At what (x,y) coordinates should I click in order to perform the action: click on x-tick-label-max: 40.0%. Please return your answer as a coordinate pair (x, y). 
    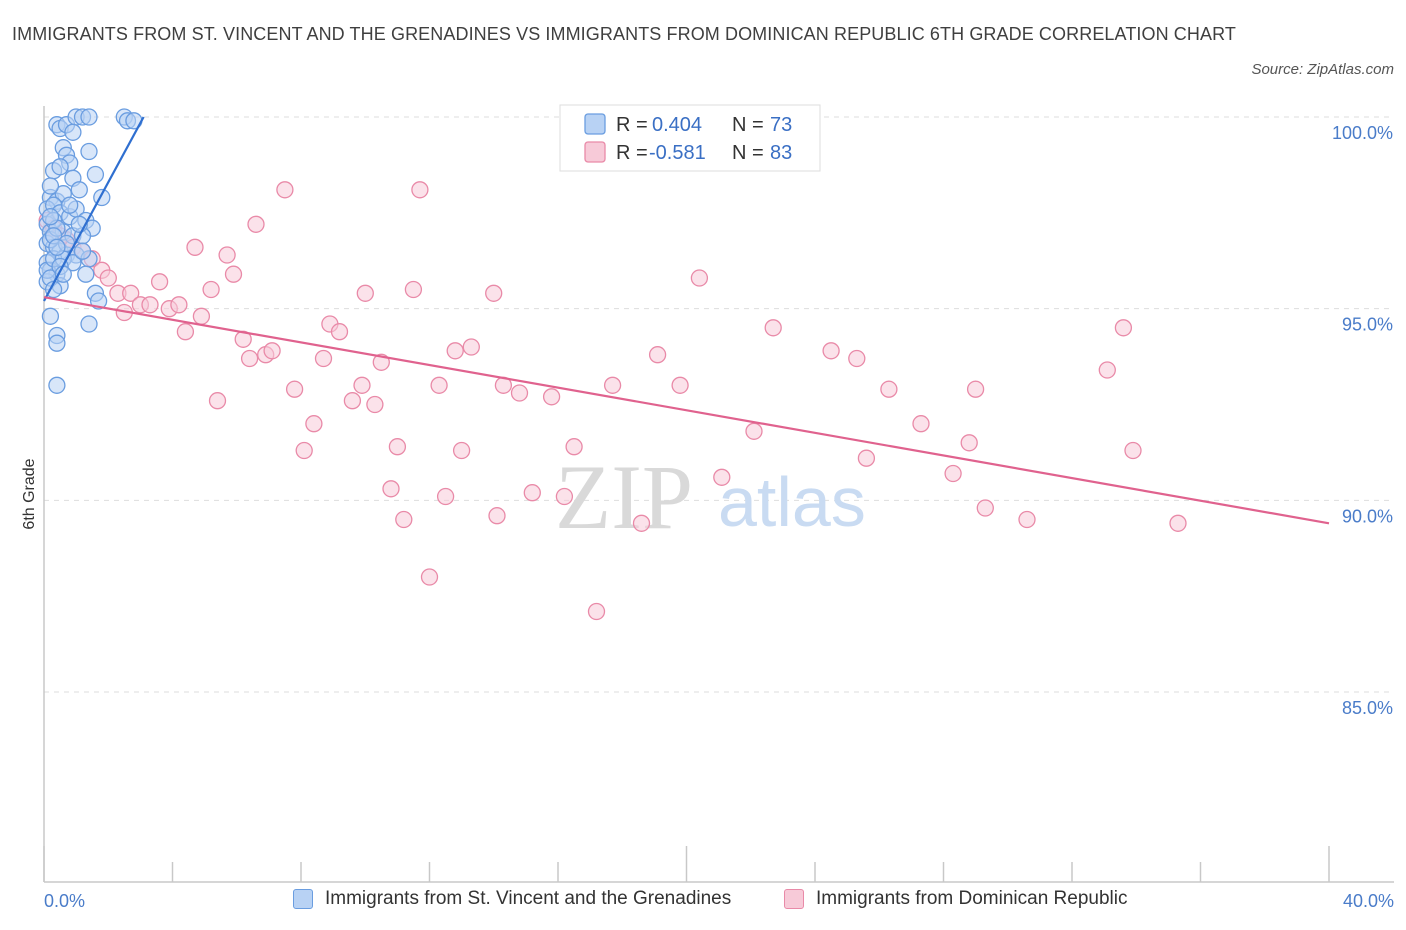
    Looking at the image, I should click on (1368, 901).